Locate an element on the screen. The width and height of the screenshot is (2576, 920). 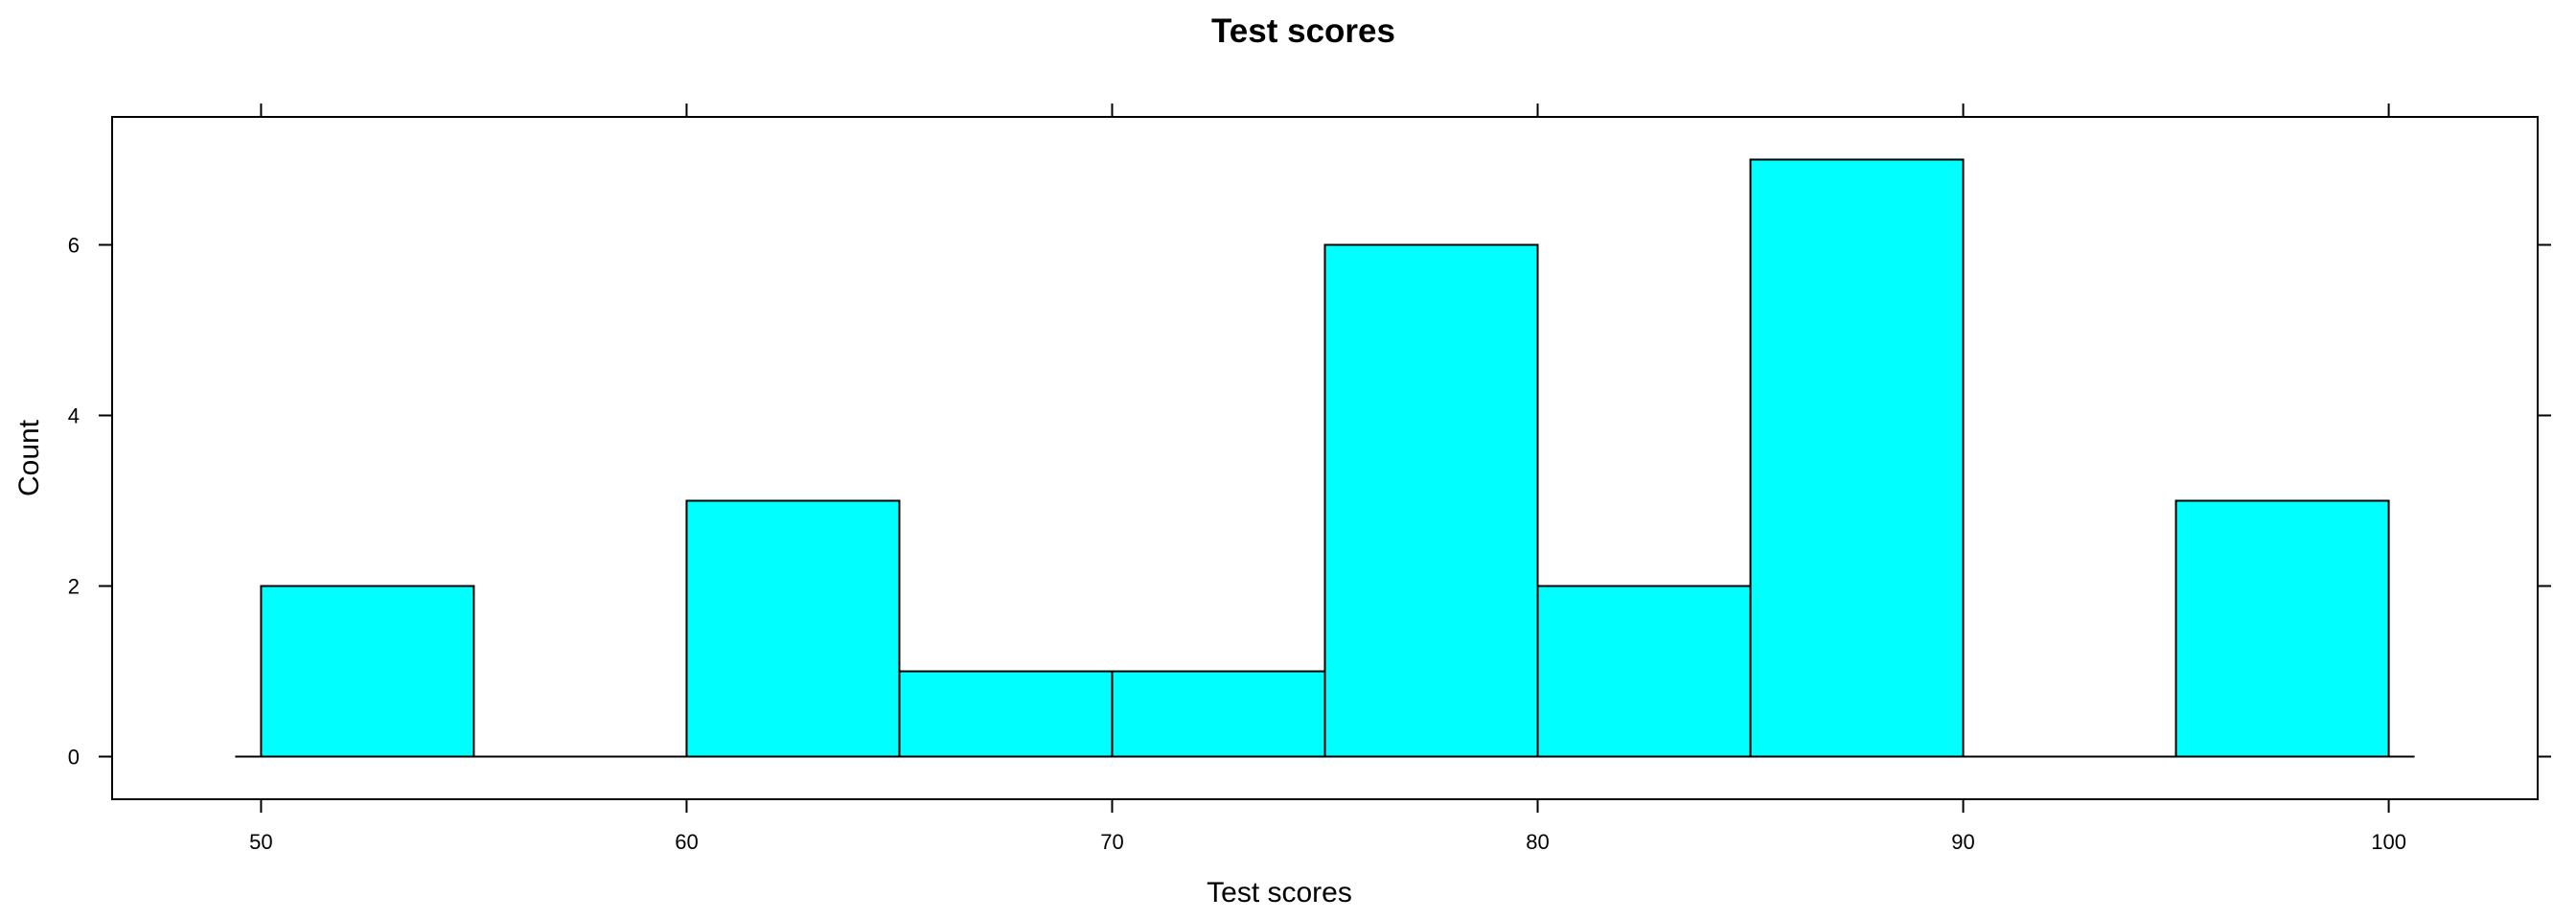
x-tick-label-50: 50 is located at coordinates (260, 842).